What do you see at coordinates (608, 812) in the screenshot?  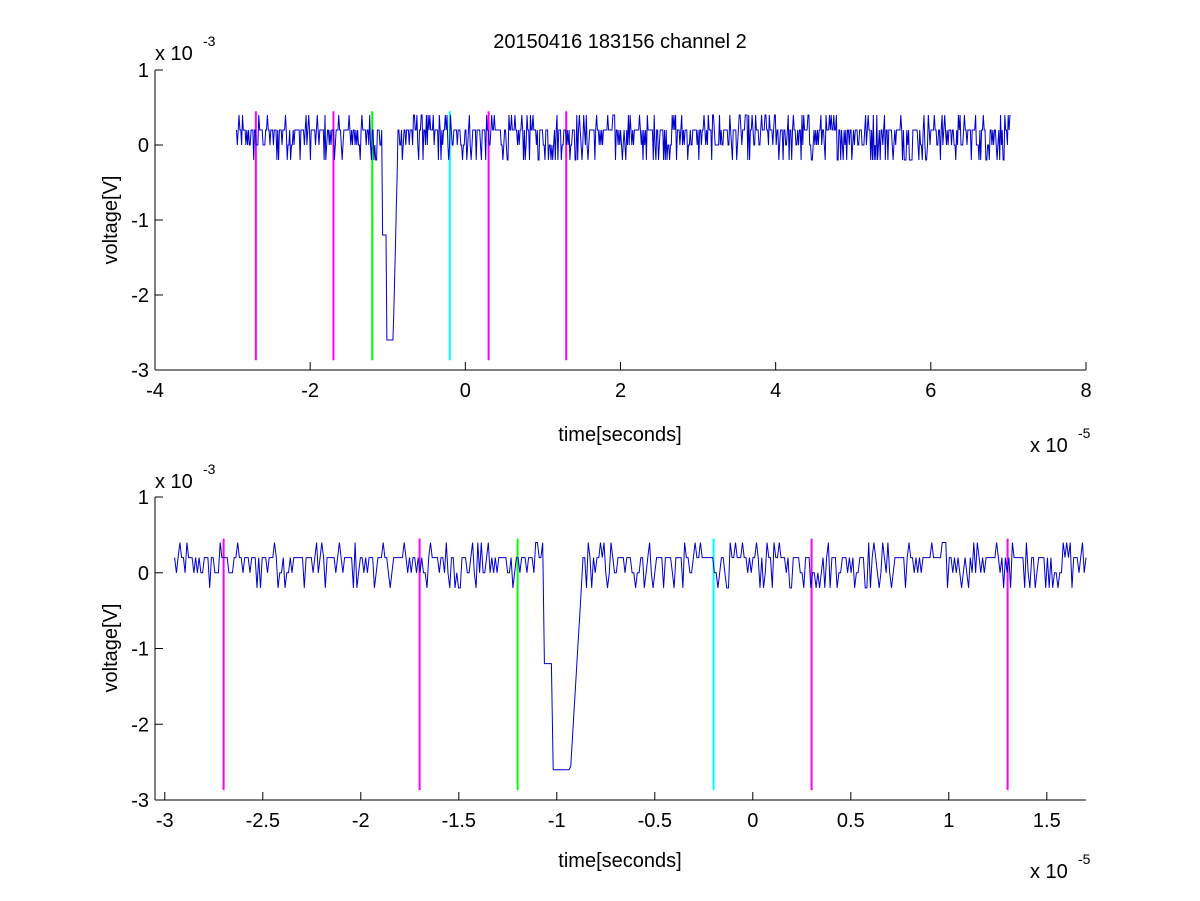 I see `x-ticks: -3 -2.5 -2 -1.5 -1 -0.5 0 0.5 1 1.5` at bounding box center [608, 812].